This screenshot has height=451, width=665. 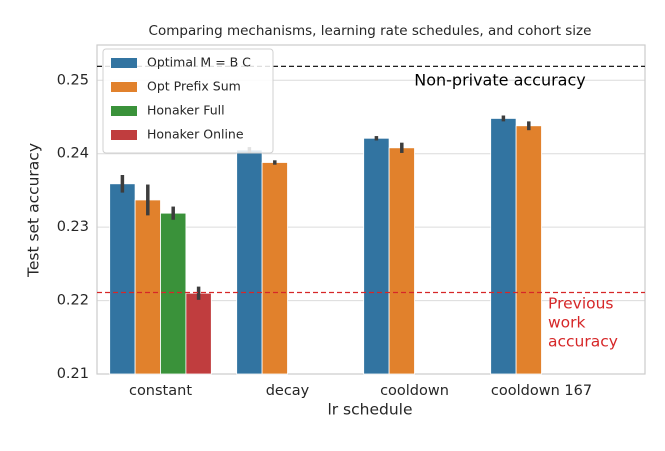 What do you see at coordinates (73, 374) in the screenshot?
I see `y-tick-label: 0.21` at bounding box center [73, 374].